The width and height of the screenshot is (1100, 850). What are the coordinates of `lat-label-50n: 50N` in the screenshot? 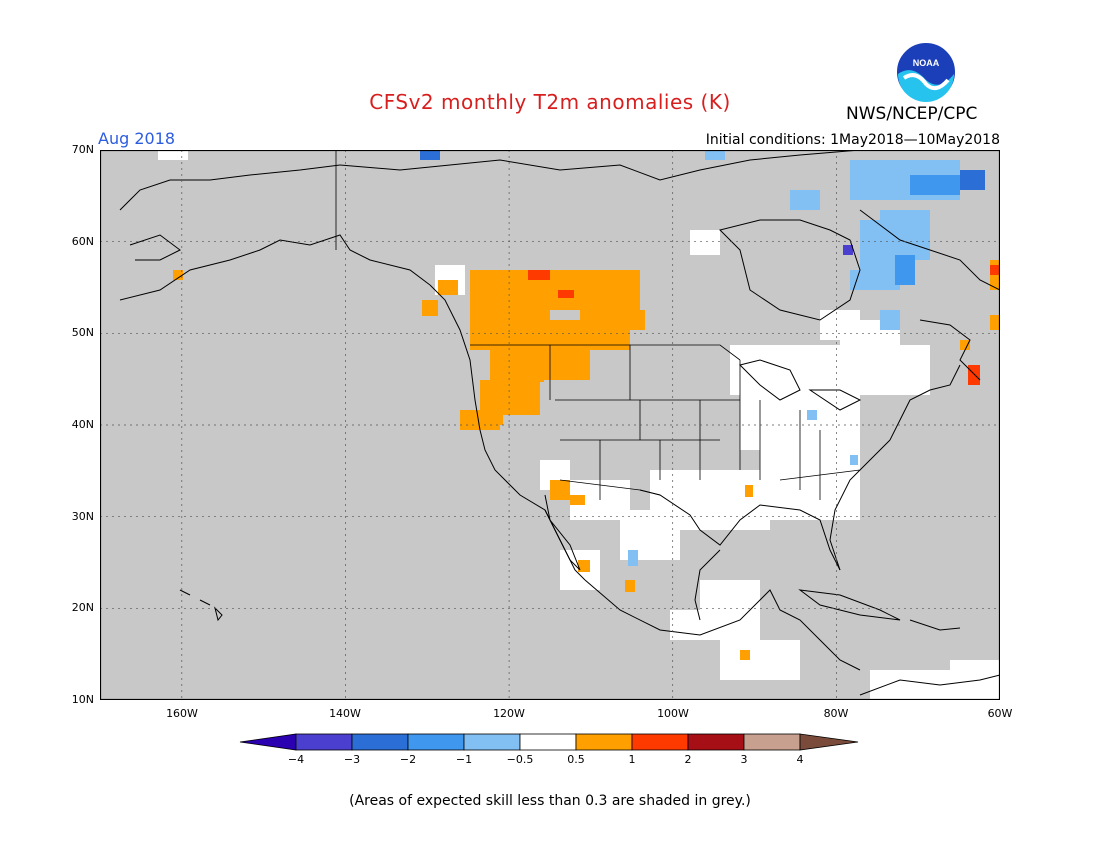 It's located at (82, 332).